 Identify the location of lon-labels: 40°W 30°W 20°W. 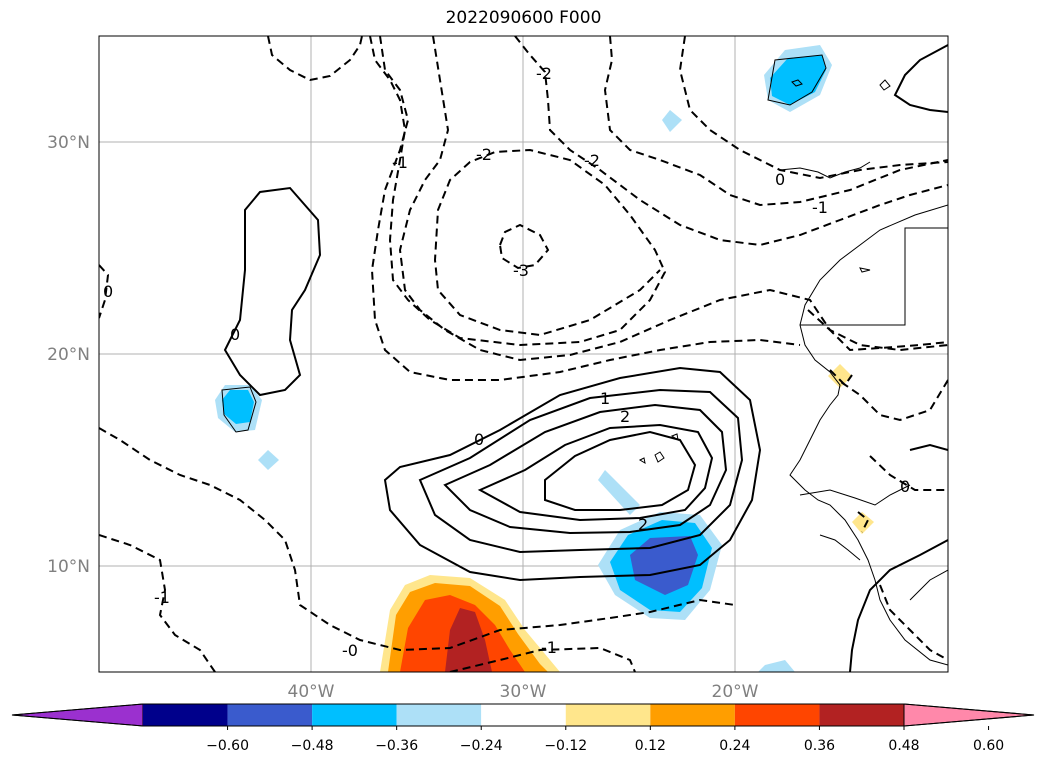
(523, 692).